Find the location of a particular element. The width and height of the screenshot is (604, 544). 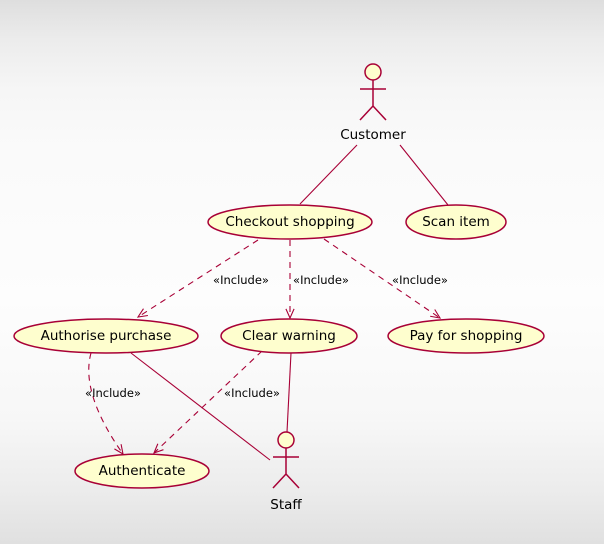

use-case-authorise: Authorise purchase is located at coordinates (106, 336).